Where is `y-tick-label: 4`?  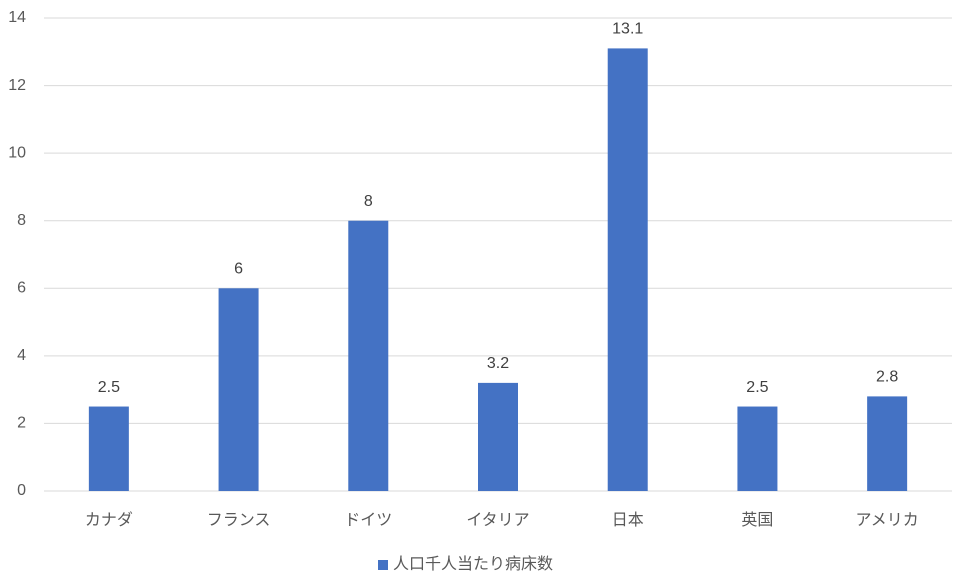
y-tick-label: 4 is located at coordinates (21, 355).